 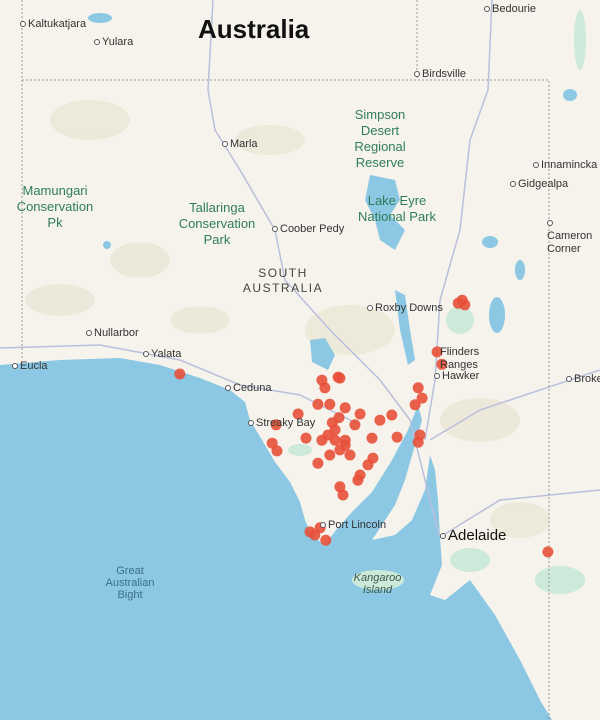 What do you see at coordinates (405, 308) in the screenshot?
I see `town-label: Roxby Downs` at bounding box center [405, 308].